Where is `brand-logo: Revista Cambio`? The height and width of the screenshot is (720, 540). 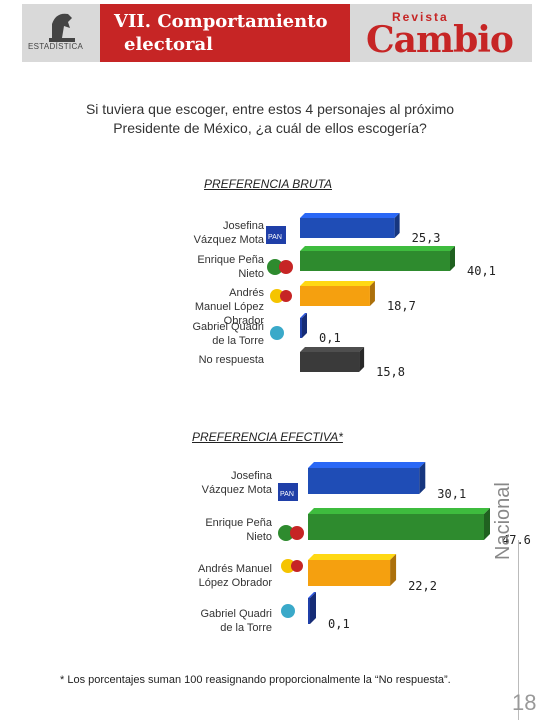
brand-logo: Revista Cambio is located at coordinates (438, 35).